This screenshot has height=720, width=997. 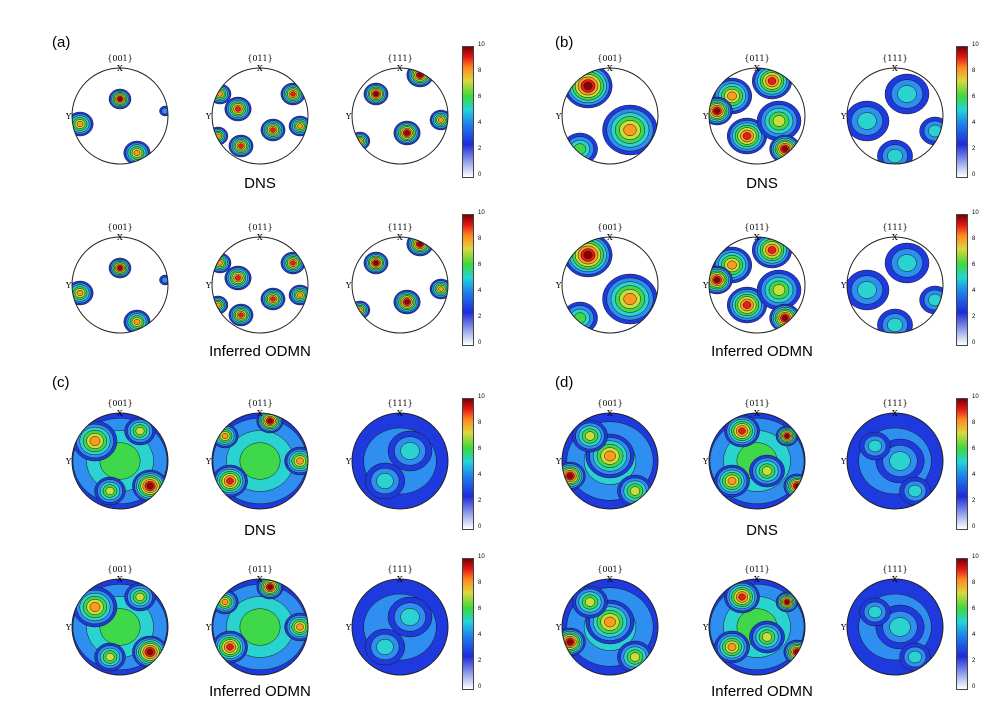 What do you see at coordinates (260, 351) in the screenshot?
I see `row-label-inferred: Inferred ODMN` at bounding box center [260, 351].